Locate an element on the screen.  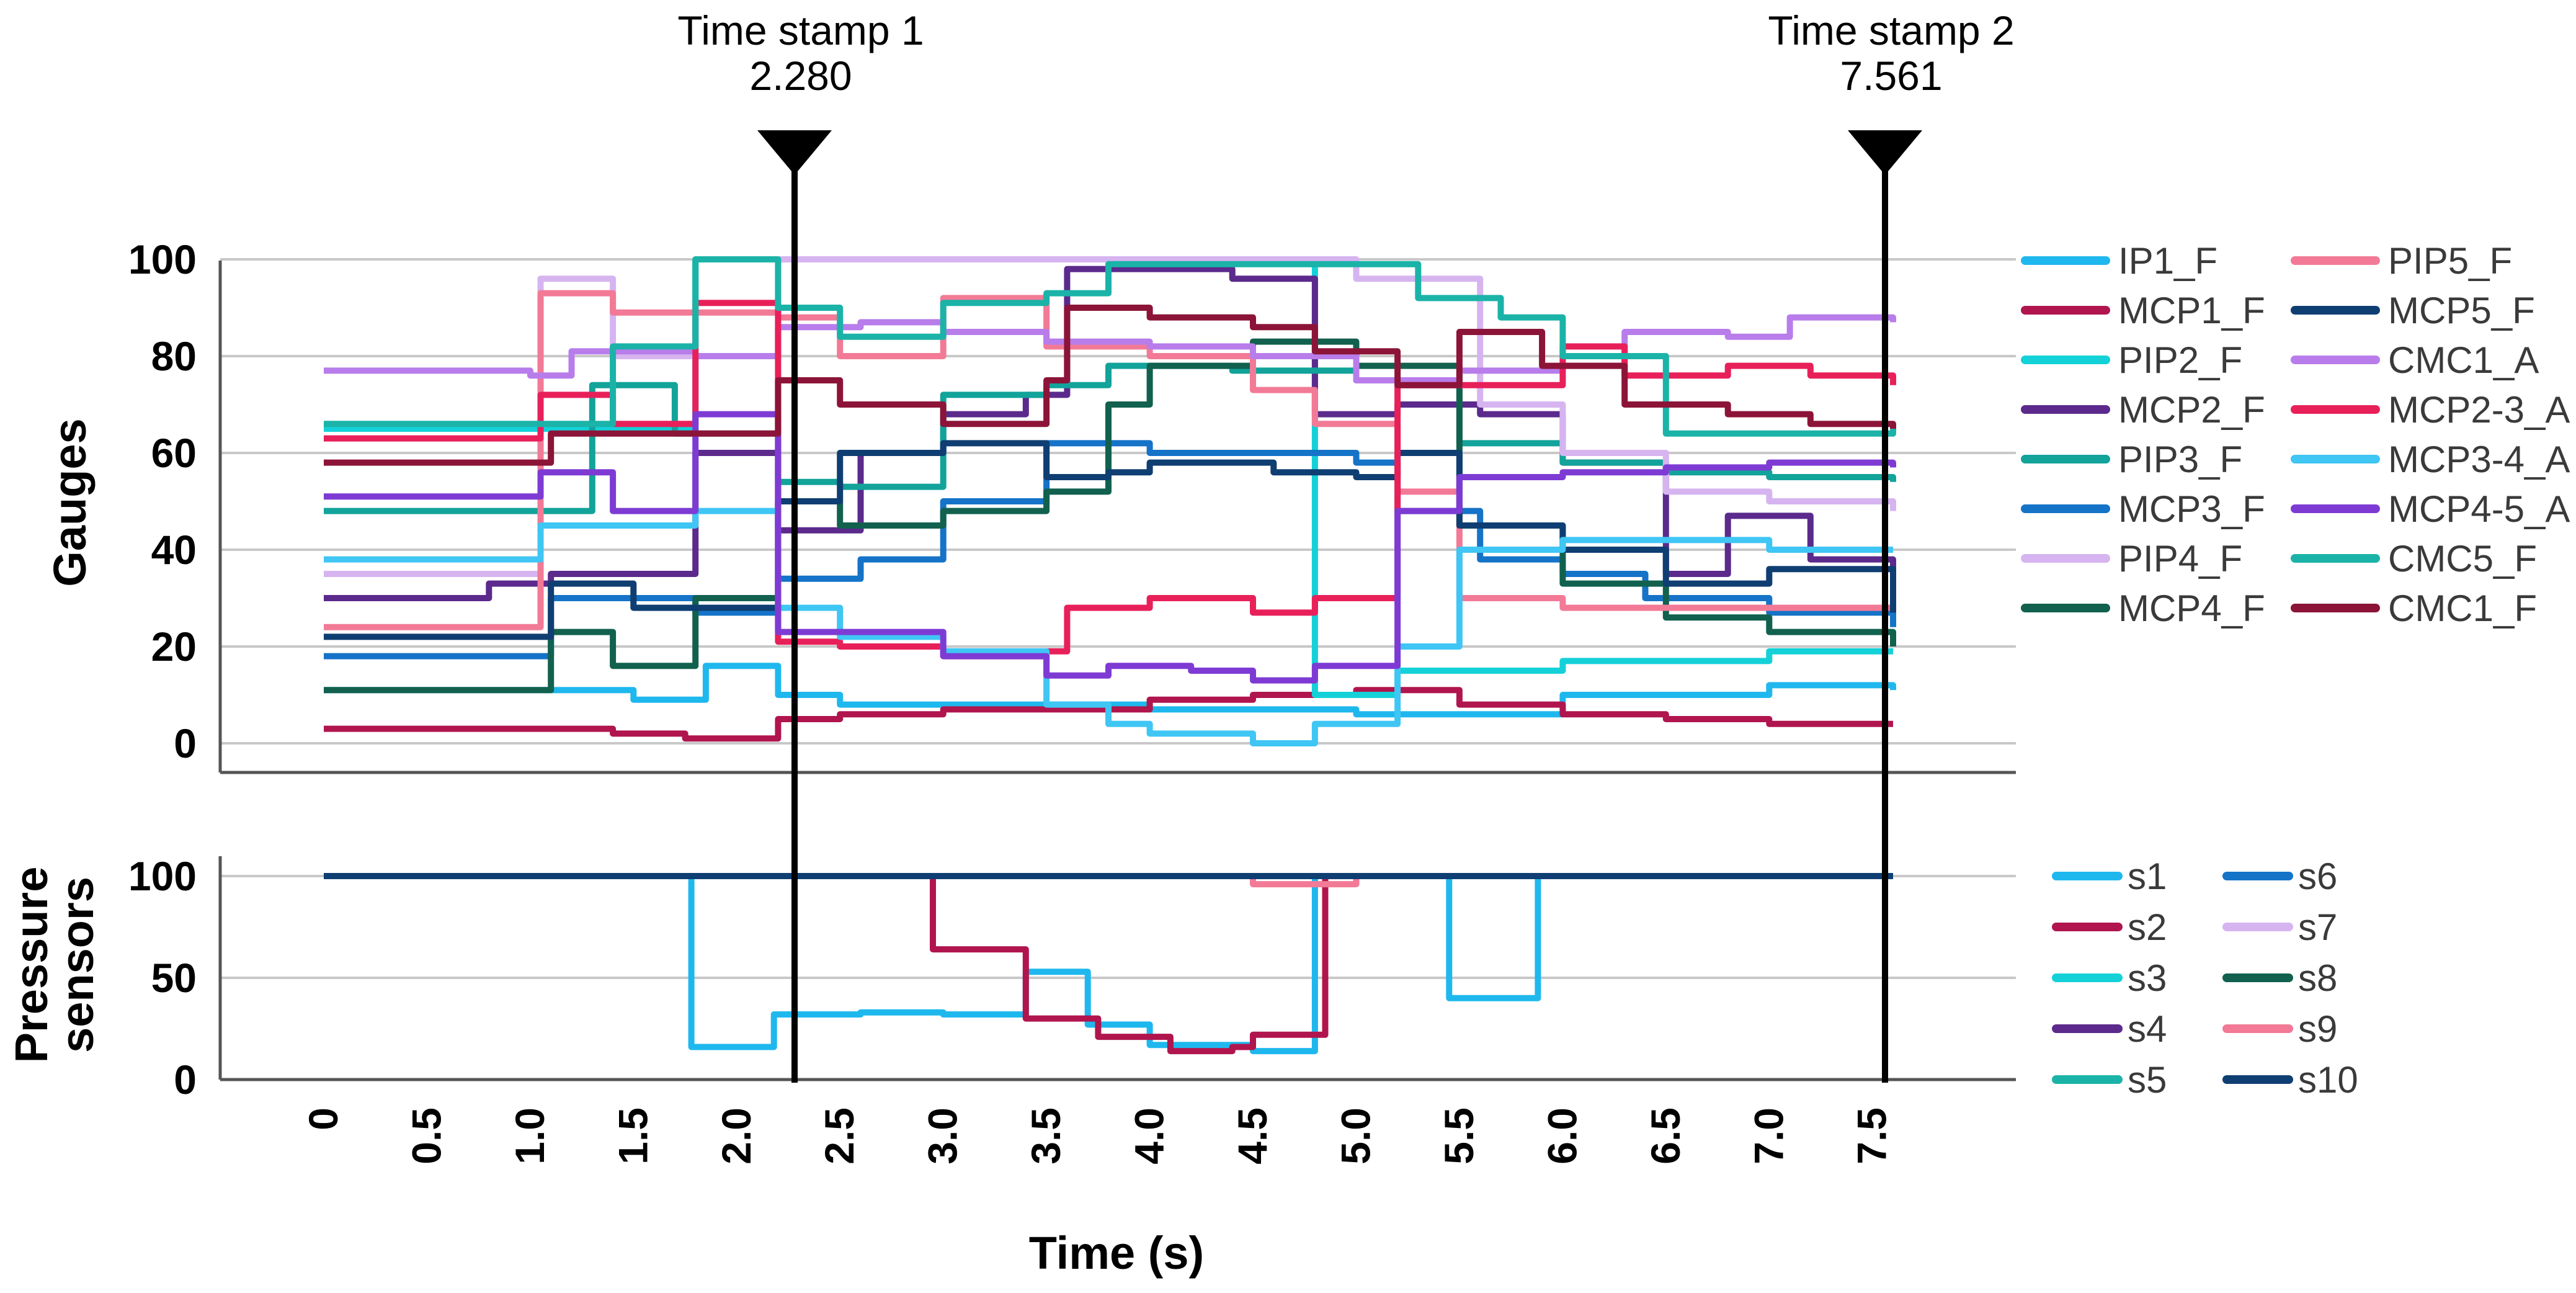
time-stamp-title: Time stamp 2 is located at coordinates (1891, 30).